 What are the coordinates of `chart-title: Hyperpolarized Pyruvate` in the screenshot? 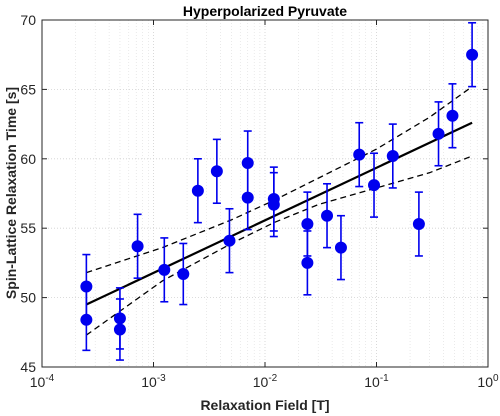 It's located at (265, 11).